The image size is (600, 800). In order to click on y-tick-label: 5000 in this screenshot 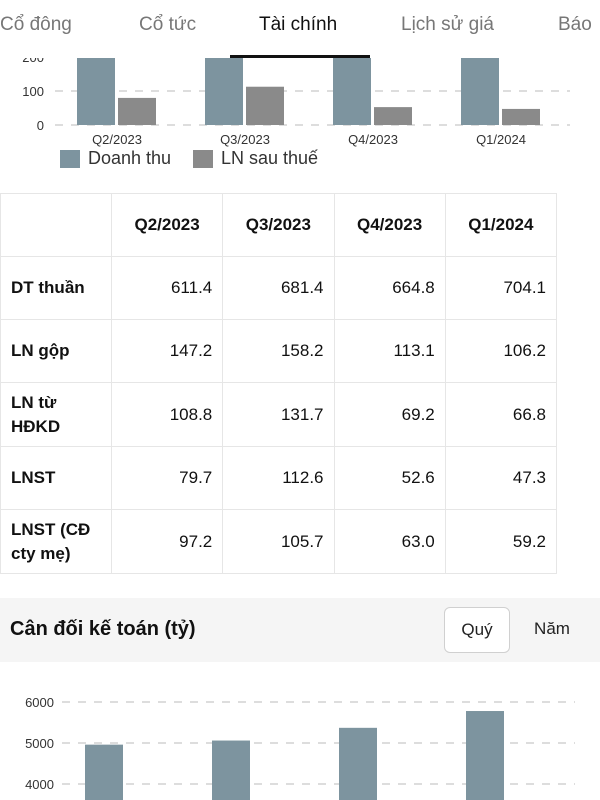, I will do `click(39, 743)`.